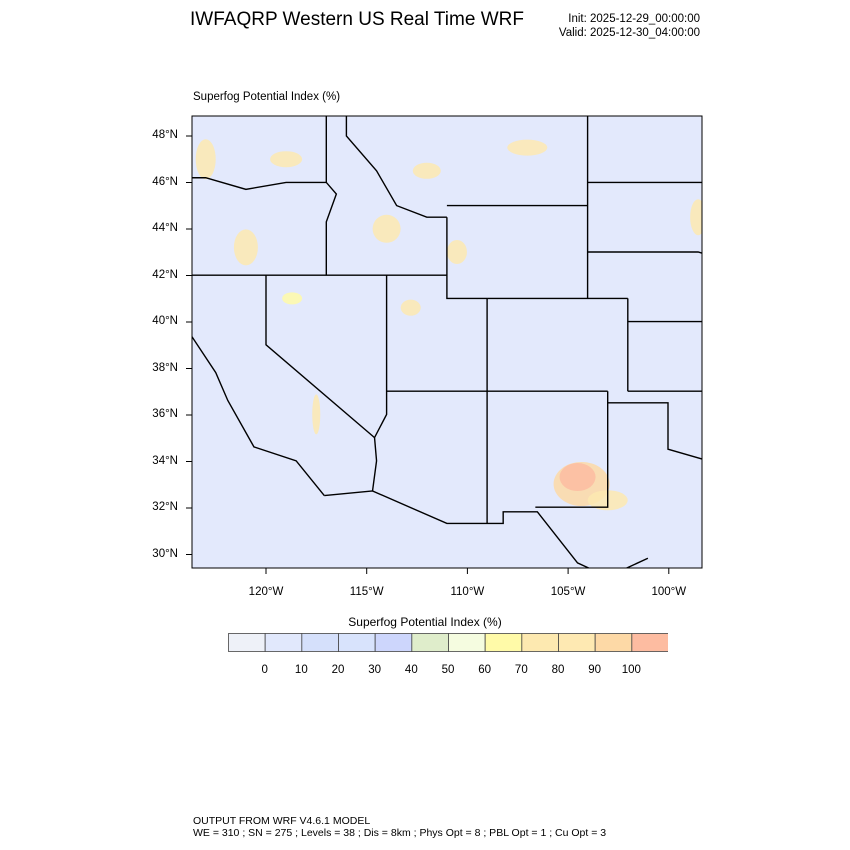  I want to click on colorbar-label: 70, so click(521, 670).